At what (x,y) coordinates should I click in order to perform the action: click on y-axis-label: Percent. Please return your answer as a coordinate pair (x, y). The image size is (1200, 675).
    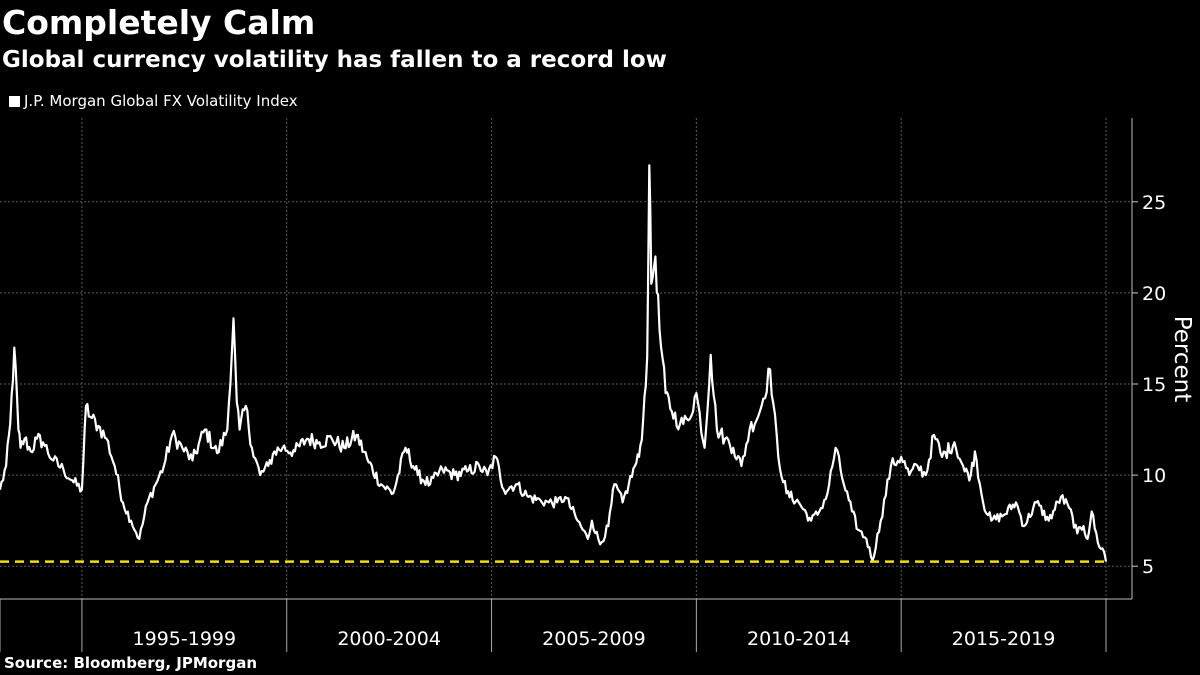
    Looking at the image, I should click on (1182, 359).